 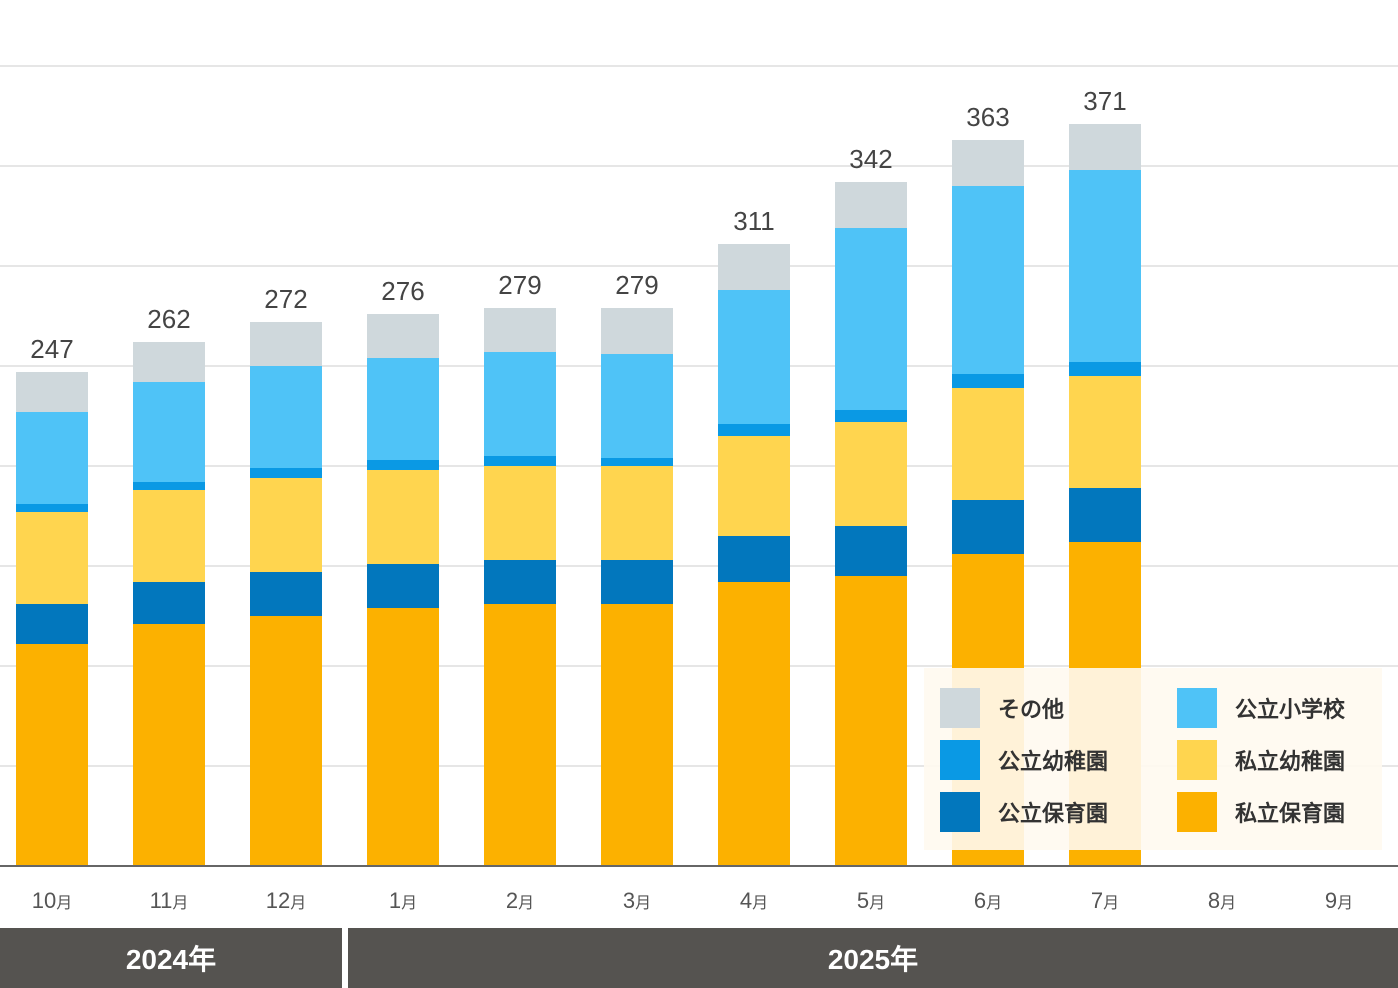 What do you see at coordinates (1222, 900) in the screenshot?
I see `x-tick-label: 8月` at bounding box center [1222, 900].